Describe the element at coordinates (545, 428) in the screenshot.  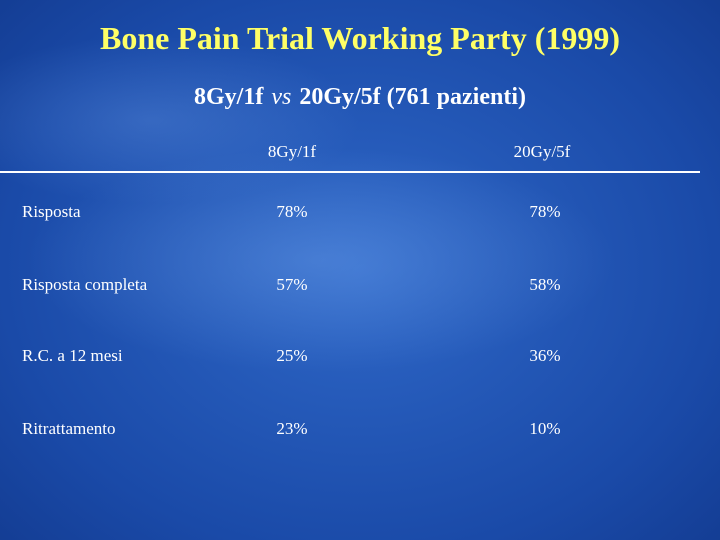
I see `table-cell: 10%` at that location.